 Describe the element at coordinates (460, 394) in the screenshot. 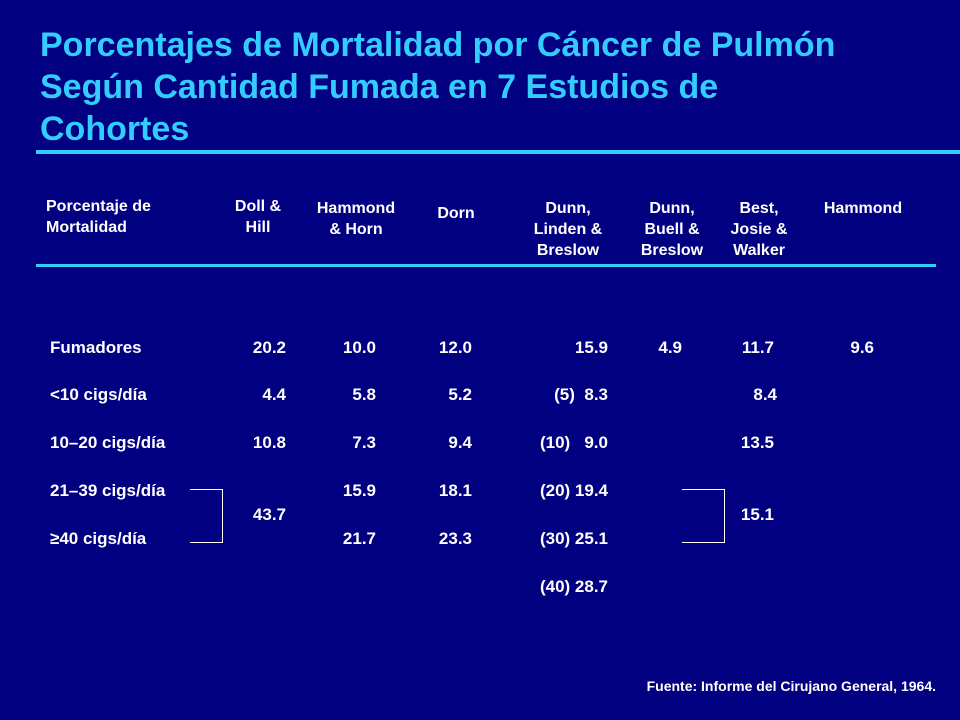

I see `dorn-lt10: 5.2` at that location.